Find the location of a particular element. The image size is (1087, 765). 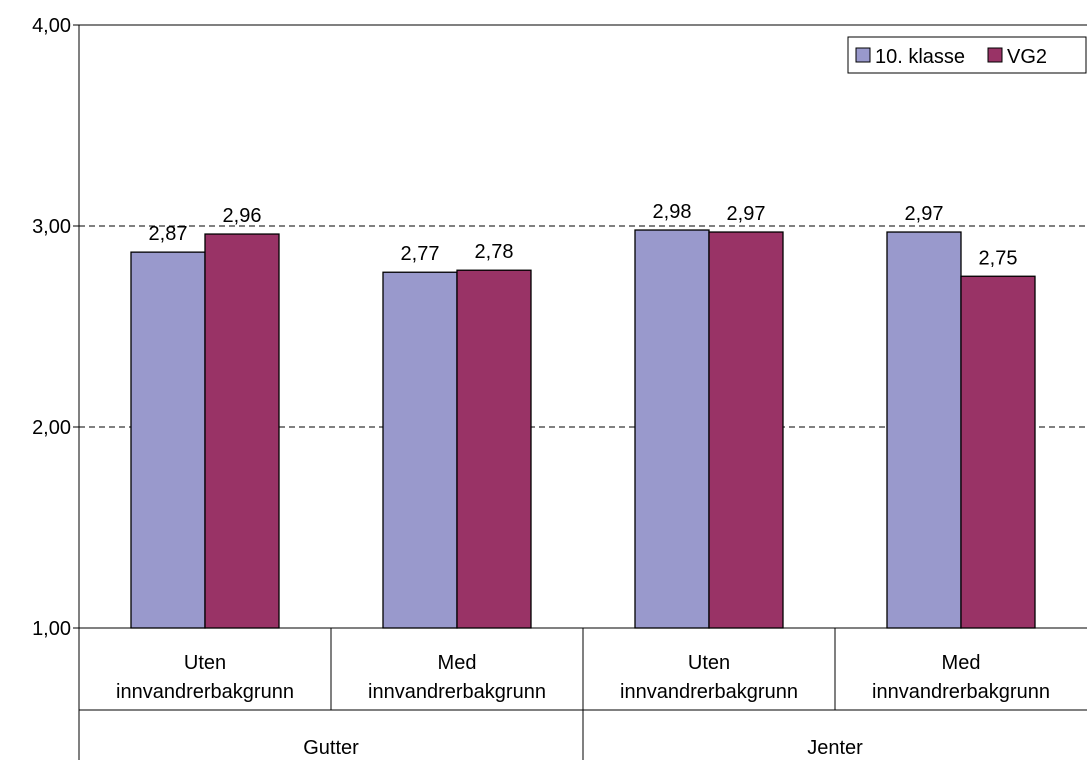

data-label: 2,87 is located at coordinates (168, 234).